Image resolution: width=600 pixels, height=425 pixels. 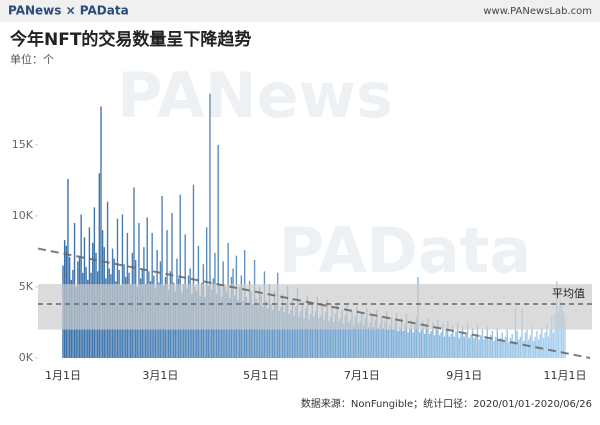 I want to click on y-tick-label: 10K, so click(x=23, y=215).